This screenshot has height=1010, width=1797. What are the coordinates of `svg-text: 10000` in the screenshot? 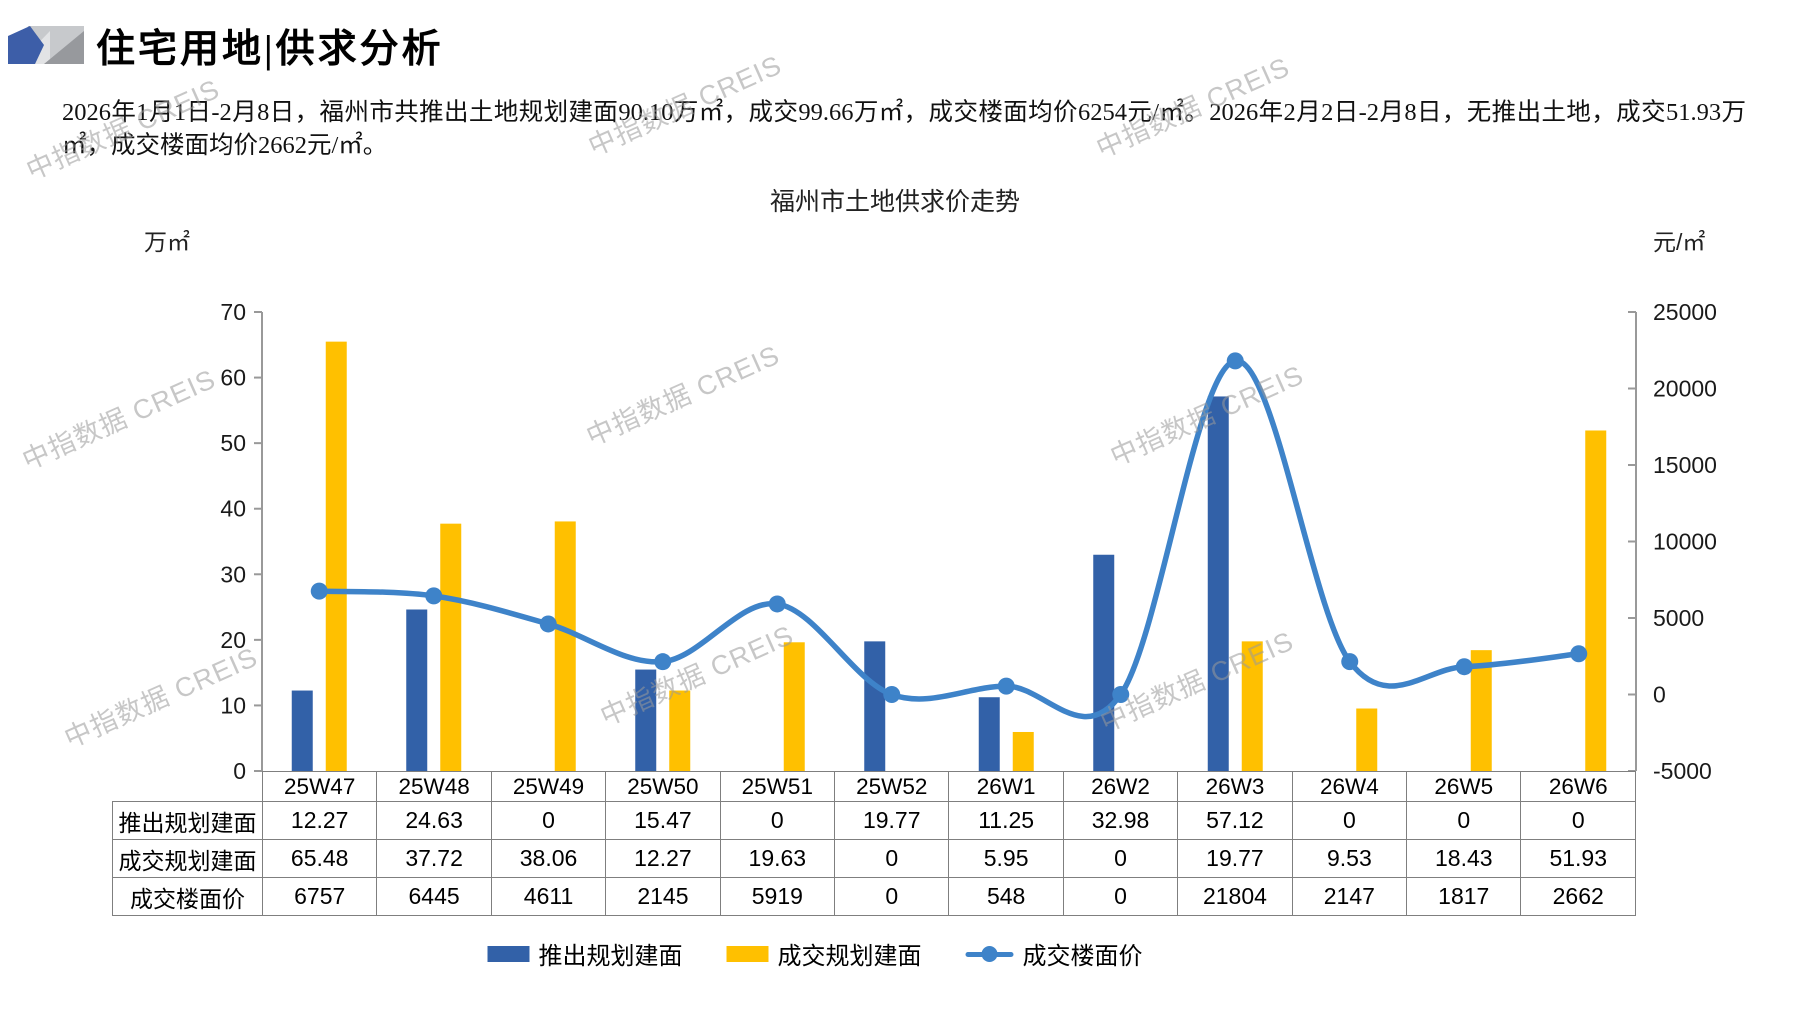 It's located at (1685, 542).